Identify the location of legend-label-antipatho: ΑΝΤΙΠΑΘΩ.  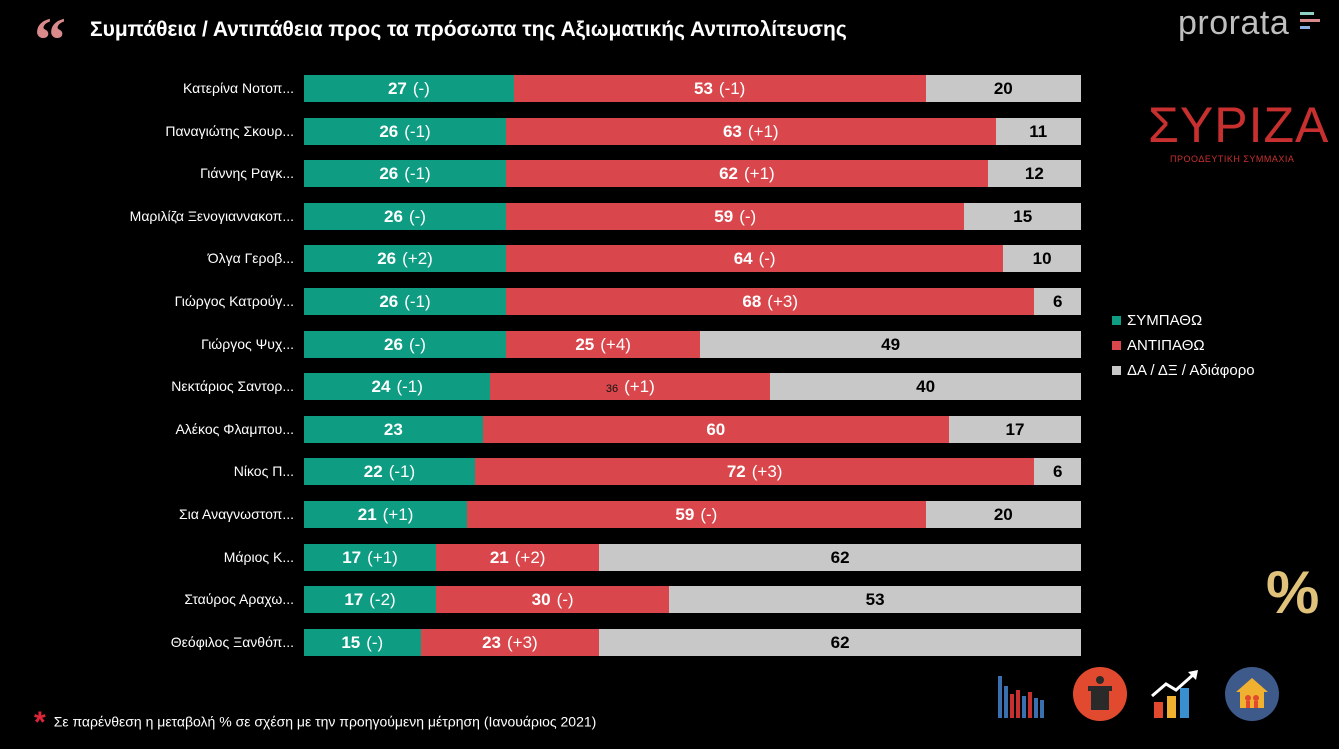
(1166, 345).